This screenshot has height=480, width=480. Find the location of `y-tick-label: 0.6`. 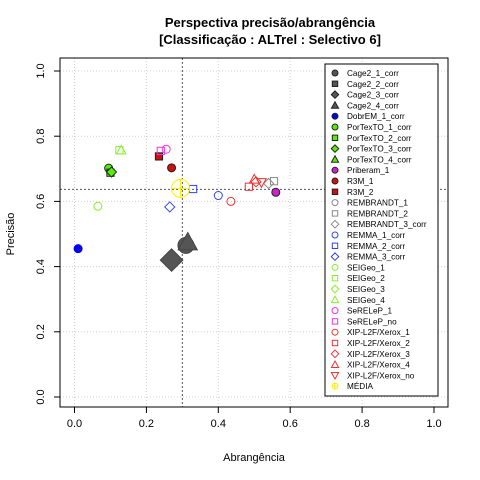

y-tick-label: 0.6 is located at coordinates (41, 201).